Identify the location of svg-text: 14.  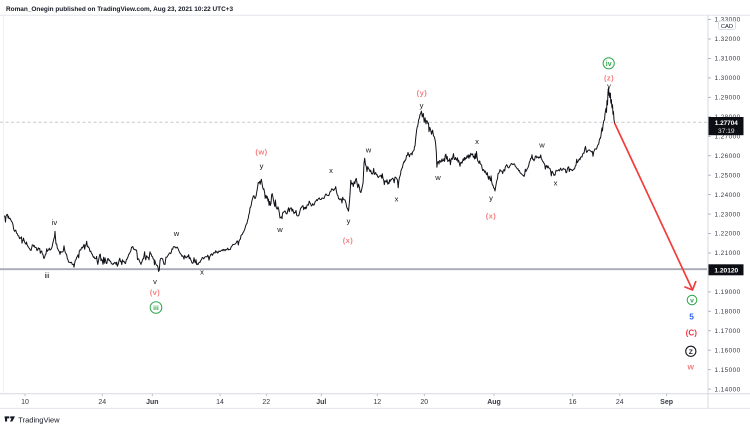
(220, 402).